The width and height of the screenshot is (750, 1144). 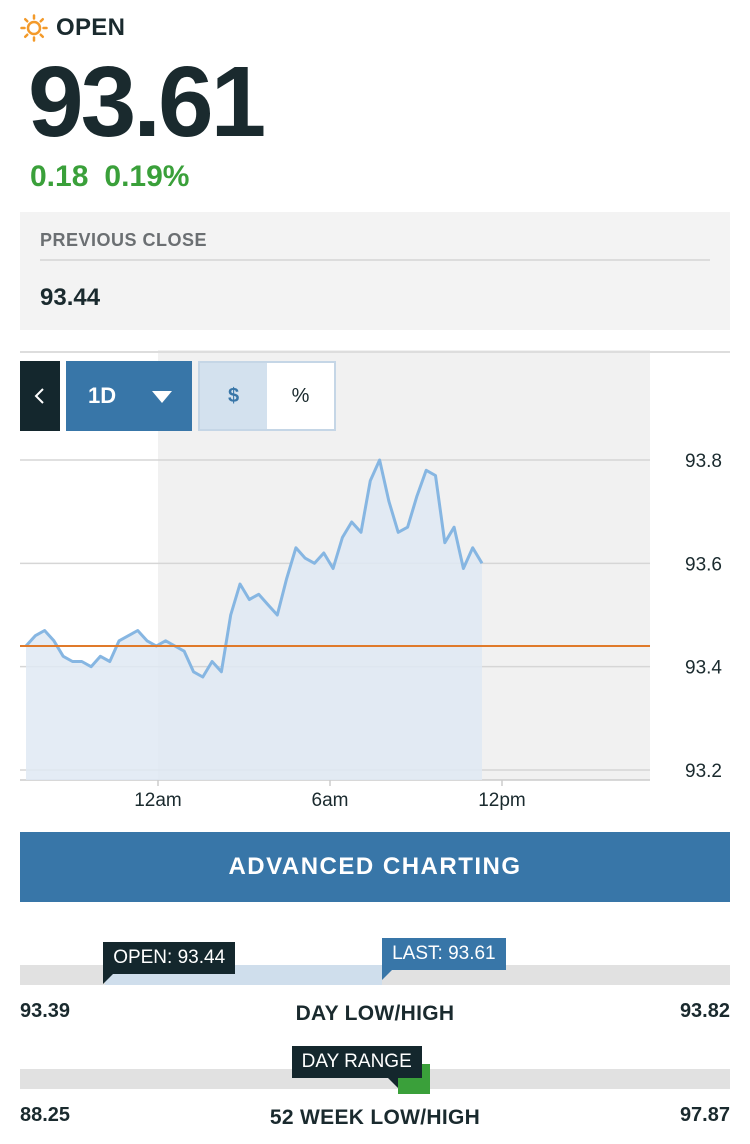 I want to click on chart-back-button, so click(x=40, y=396).